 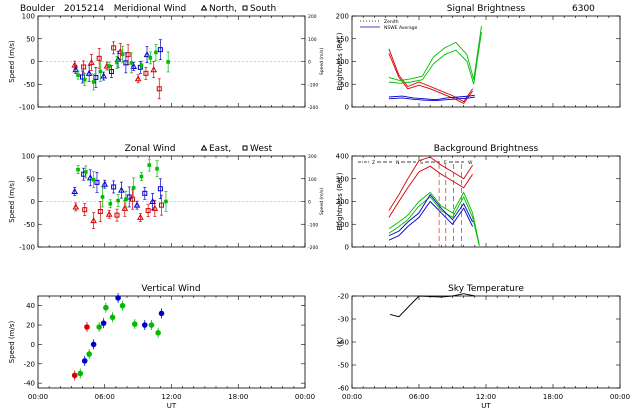 I want to click on sky-x-axis-label: UT, so click(x=486, y=406).